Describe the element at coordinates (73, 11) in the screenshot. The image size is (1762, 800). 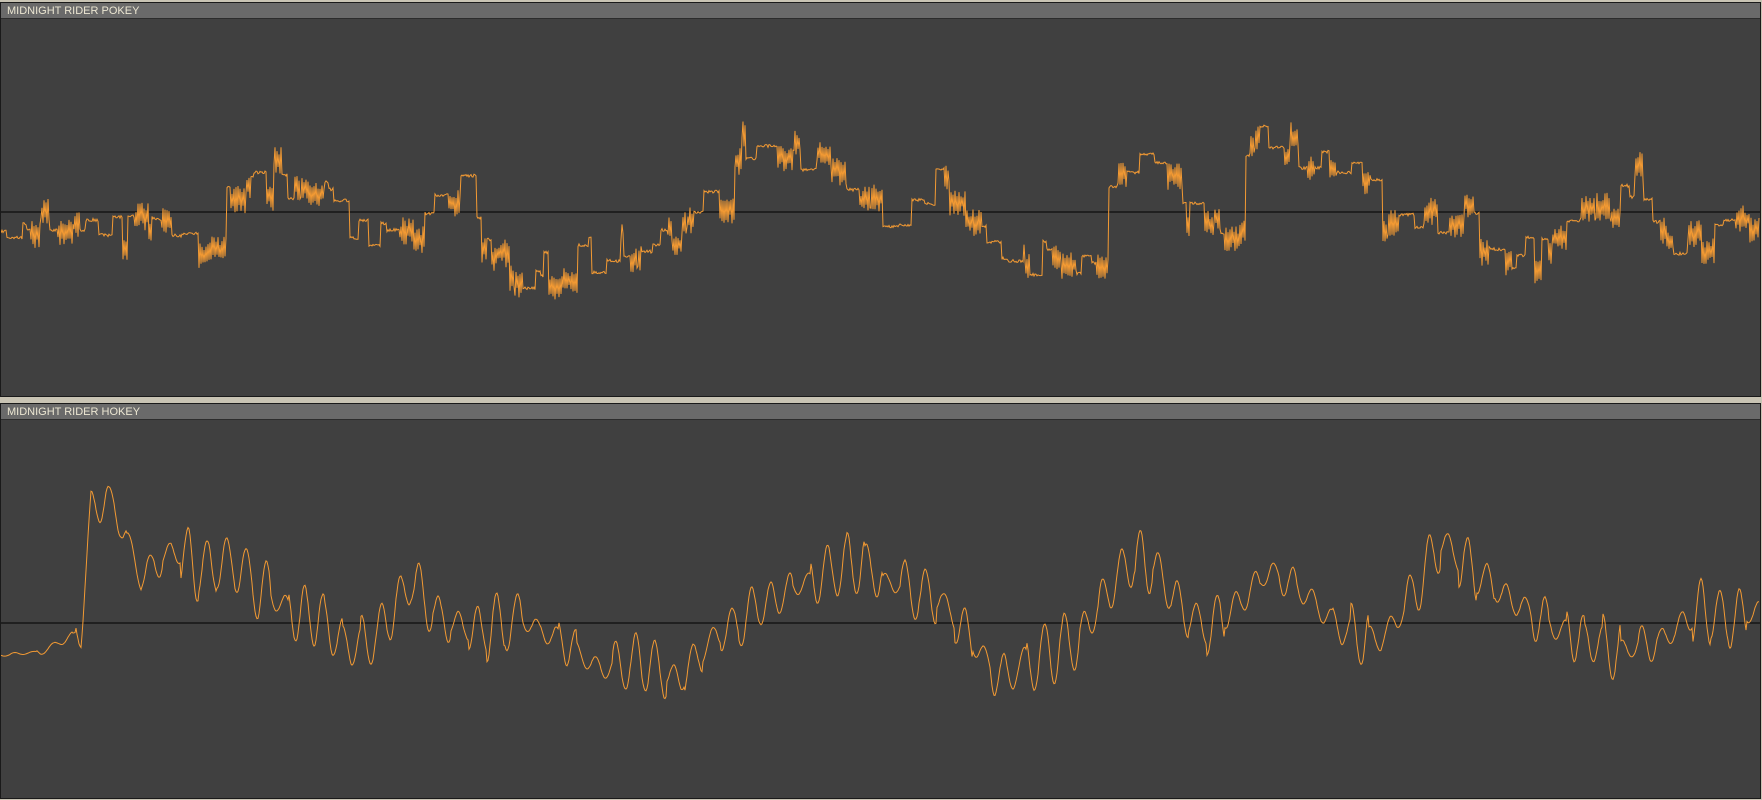
I see `track-title: MIDNIGHT RIDER POKEY` at that location.